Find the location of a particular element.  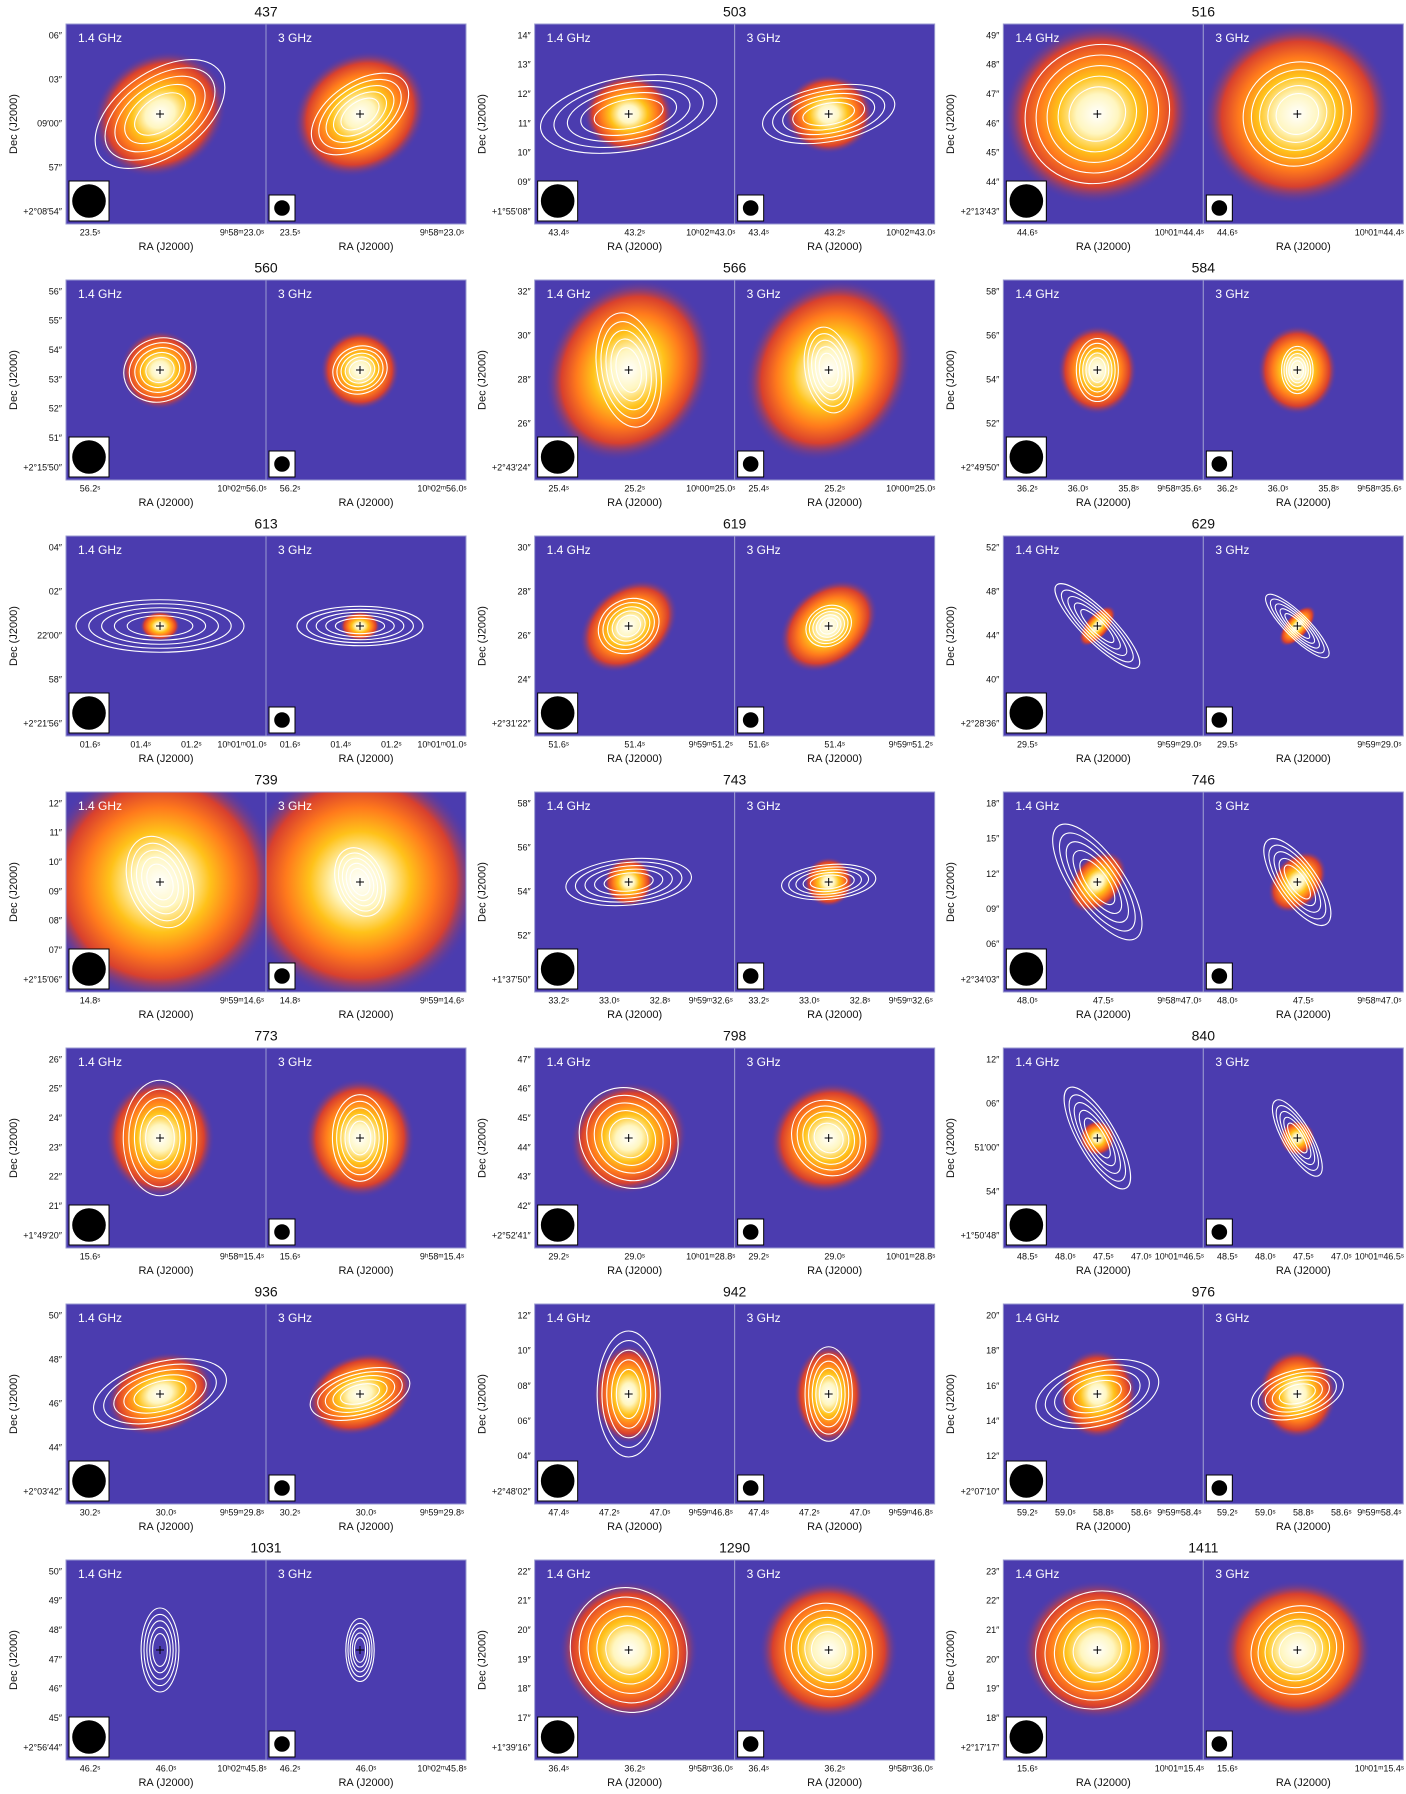

dec-tick-label: 56″ is located at coordinates (56, 291).